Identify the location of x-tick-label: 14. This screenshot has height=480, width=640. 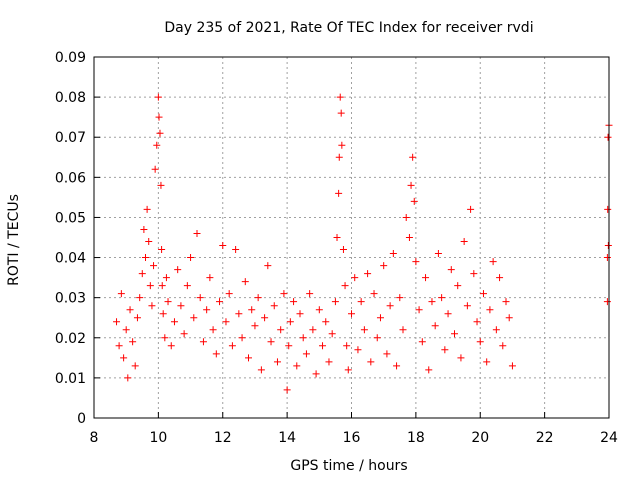
(287, 438).